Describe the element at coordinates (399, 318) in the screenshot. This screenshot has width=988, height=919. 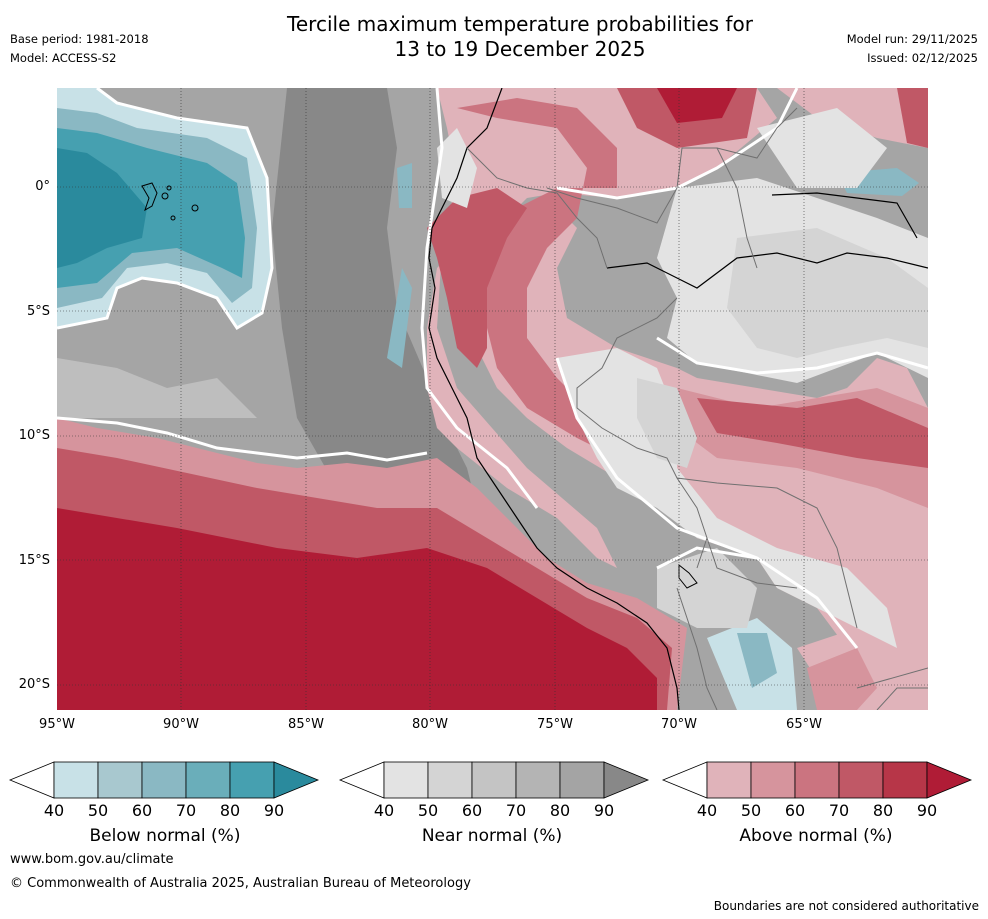
I see `below-normal-patch-coast` at that location.